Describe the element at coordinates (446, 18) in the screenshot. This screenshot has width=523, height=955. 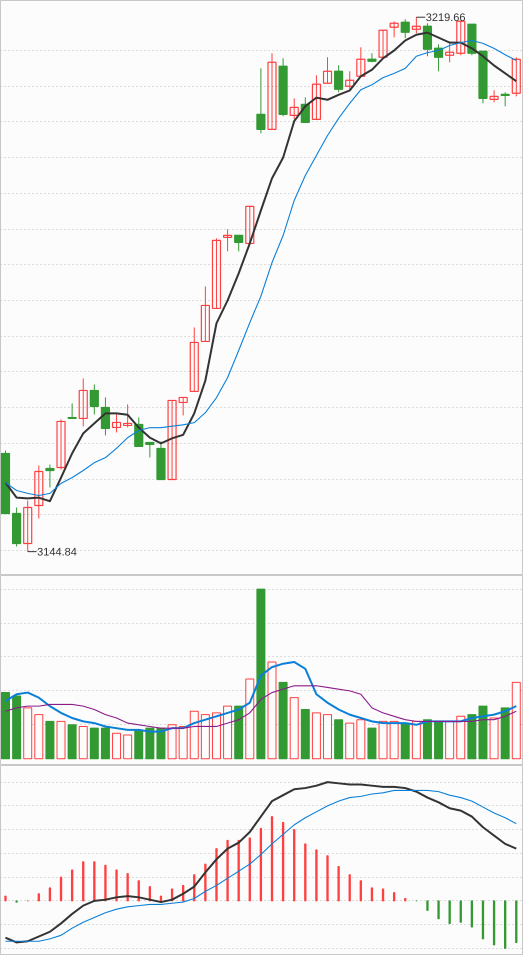
I see `annotation: 3219.66` at that location.